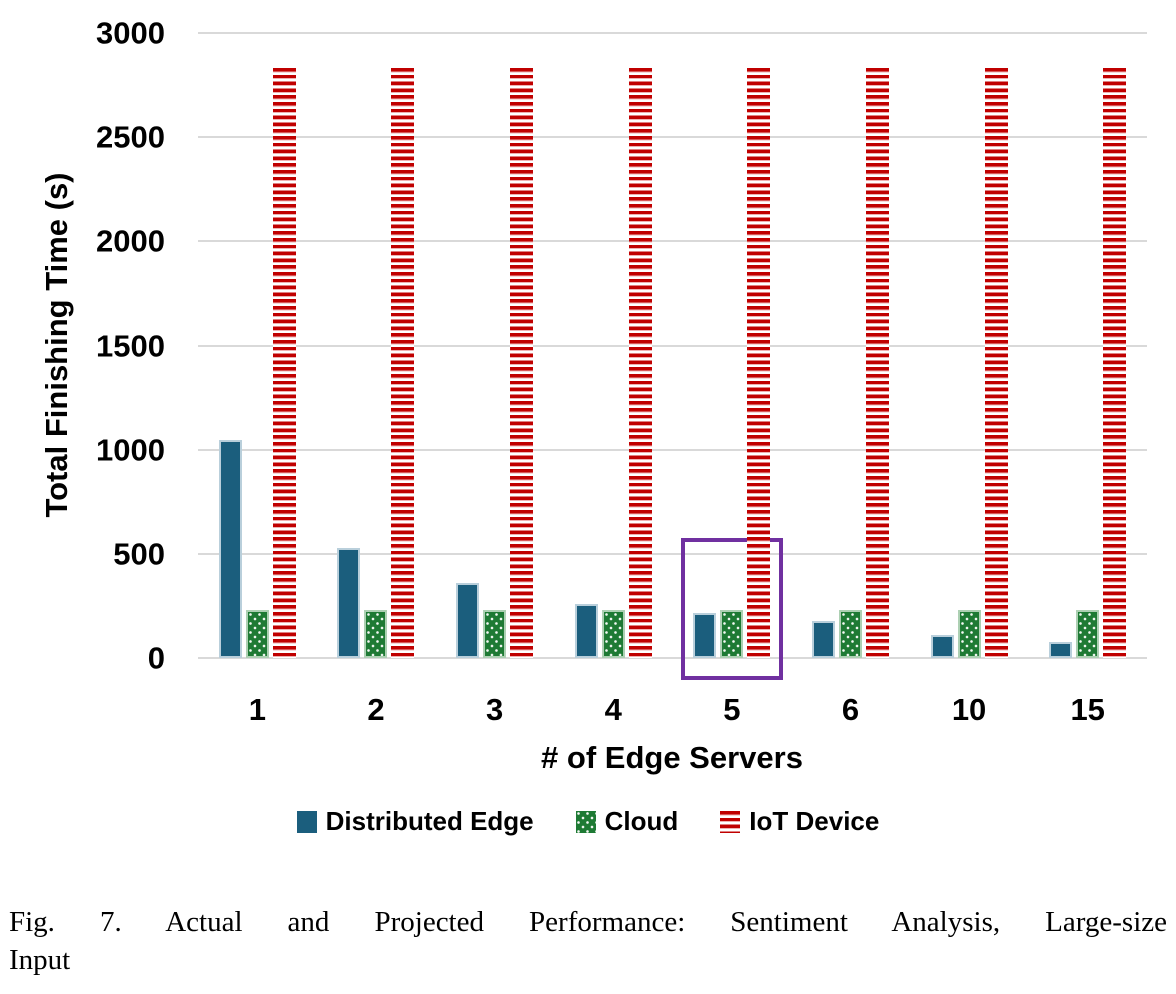 This screenshot has width=1176, height=994. I want to click on legend-swatch-distributed-edge, so click(306, 821).